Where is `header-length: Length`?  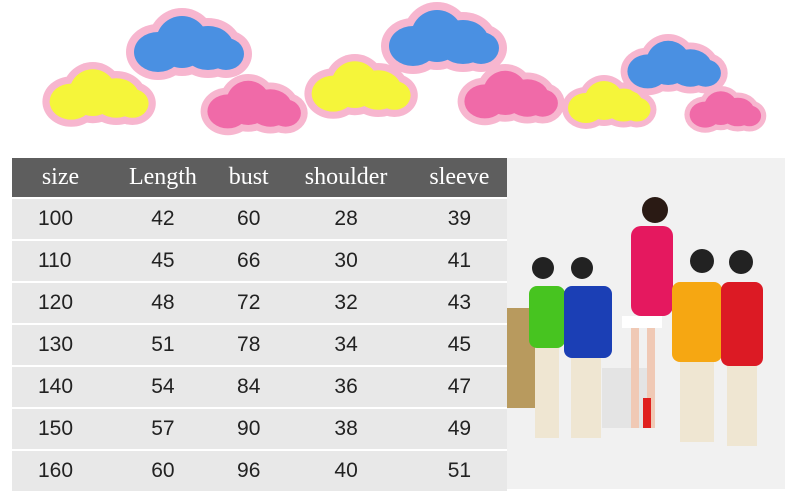
header-length: Length is located at coordinates (162, 178).